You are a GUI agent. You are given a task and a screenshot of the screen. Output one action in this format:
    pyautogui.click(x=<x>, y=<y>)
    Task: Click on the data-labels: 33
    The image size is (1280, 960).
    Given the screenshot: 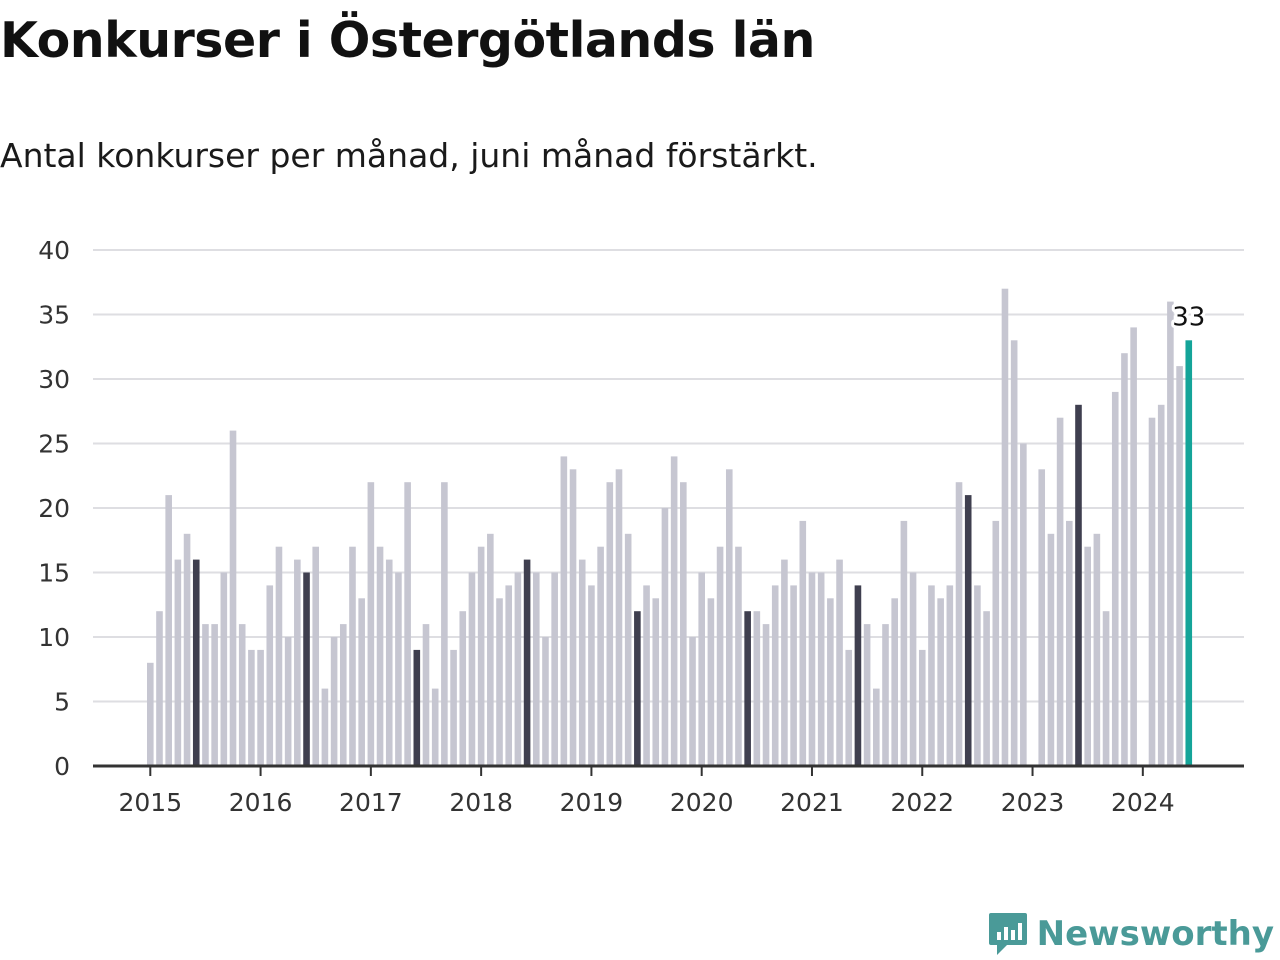 What is the action you would take?
    pyautogui.click(x=1188, y=317)
    